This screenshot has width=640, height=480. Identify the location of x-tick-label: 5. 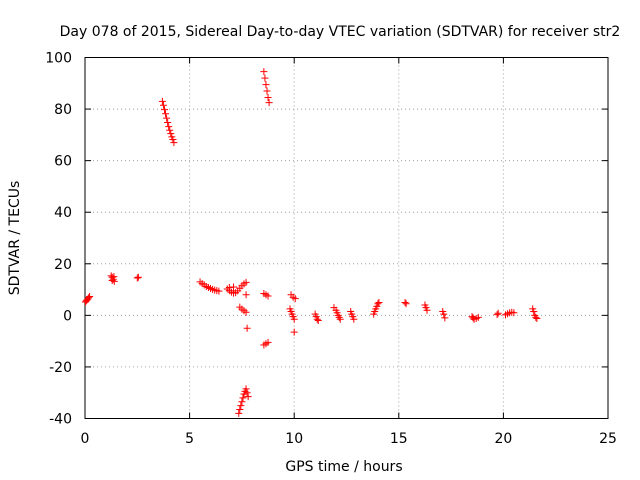
(189, 439).